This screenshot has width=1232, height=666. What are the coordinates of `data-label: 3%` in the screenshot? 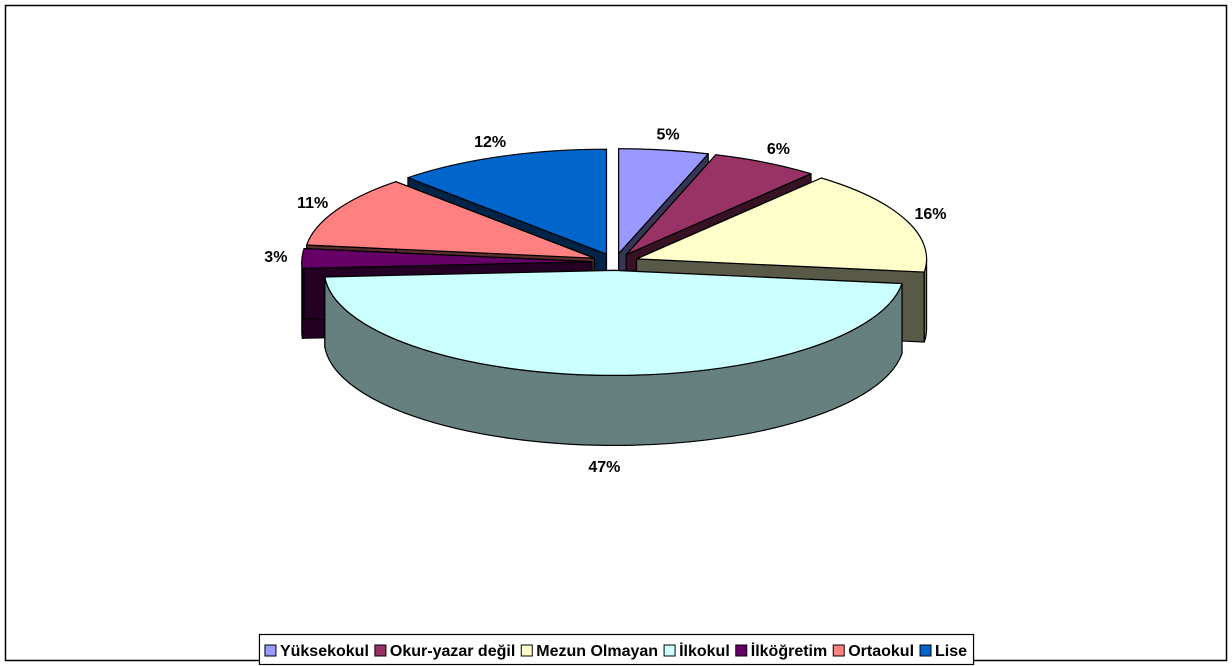 It's located at (275, 257).